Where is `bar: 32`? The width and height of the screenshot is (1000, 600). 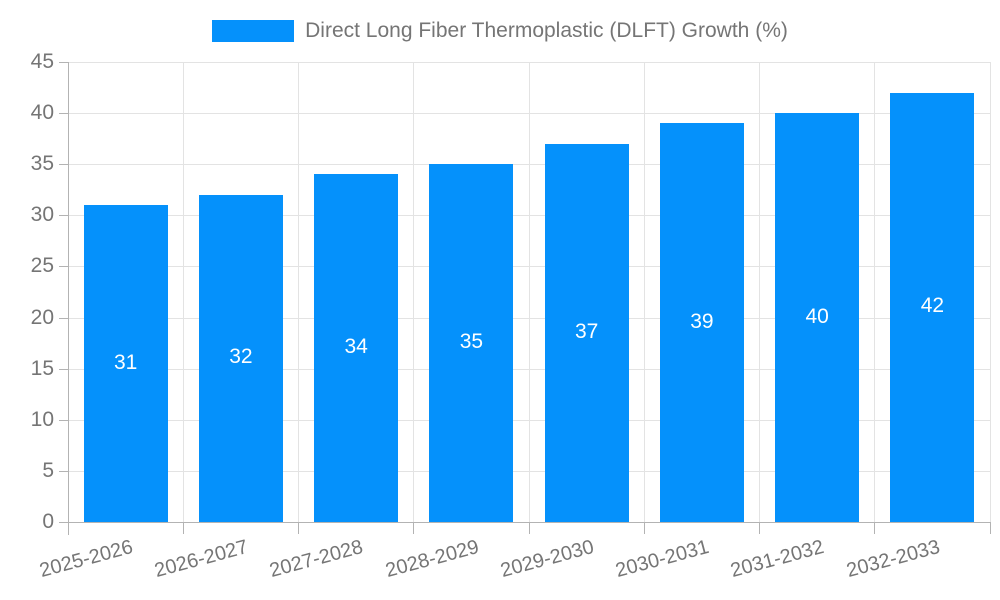 bar: 32 is located at coordinates (240, 358).